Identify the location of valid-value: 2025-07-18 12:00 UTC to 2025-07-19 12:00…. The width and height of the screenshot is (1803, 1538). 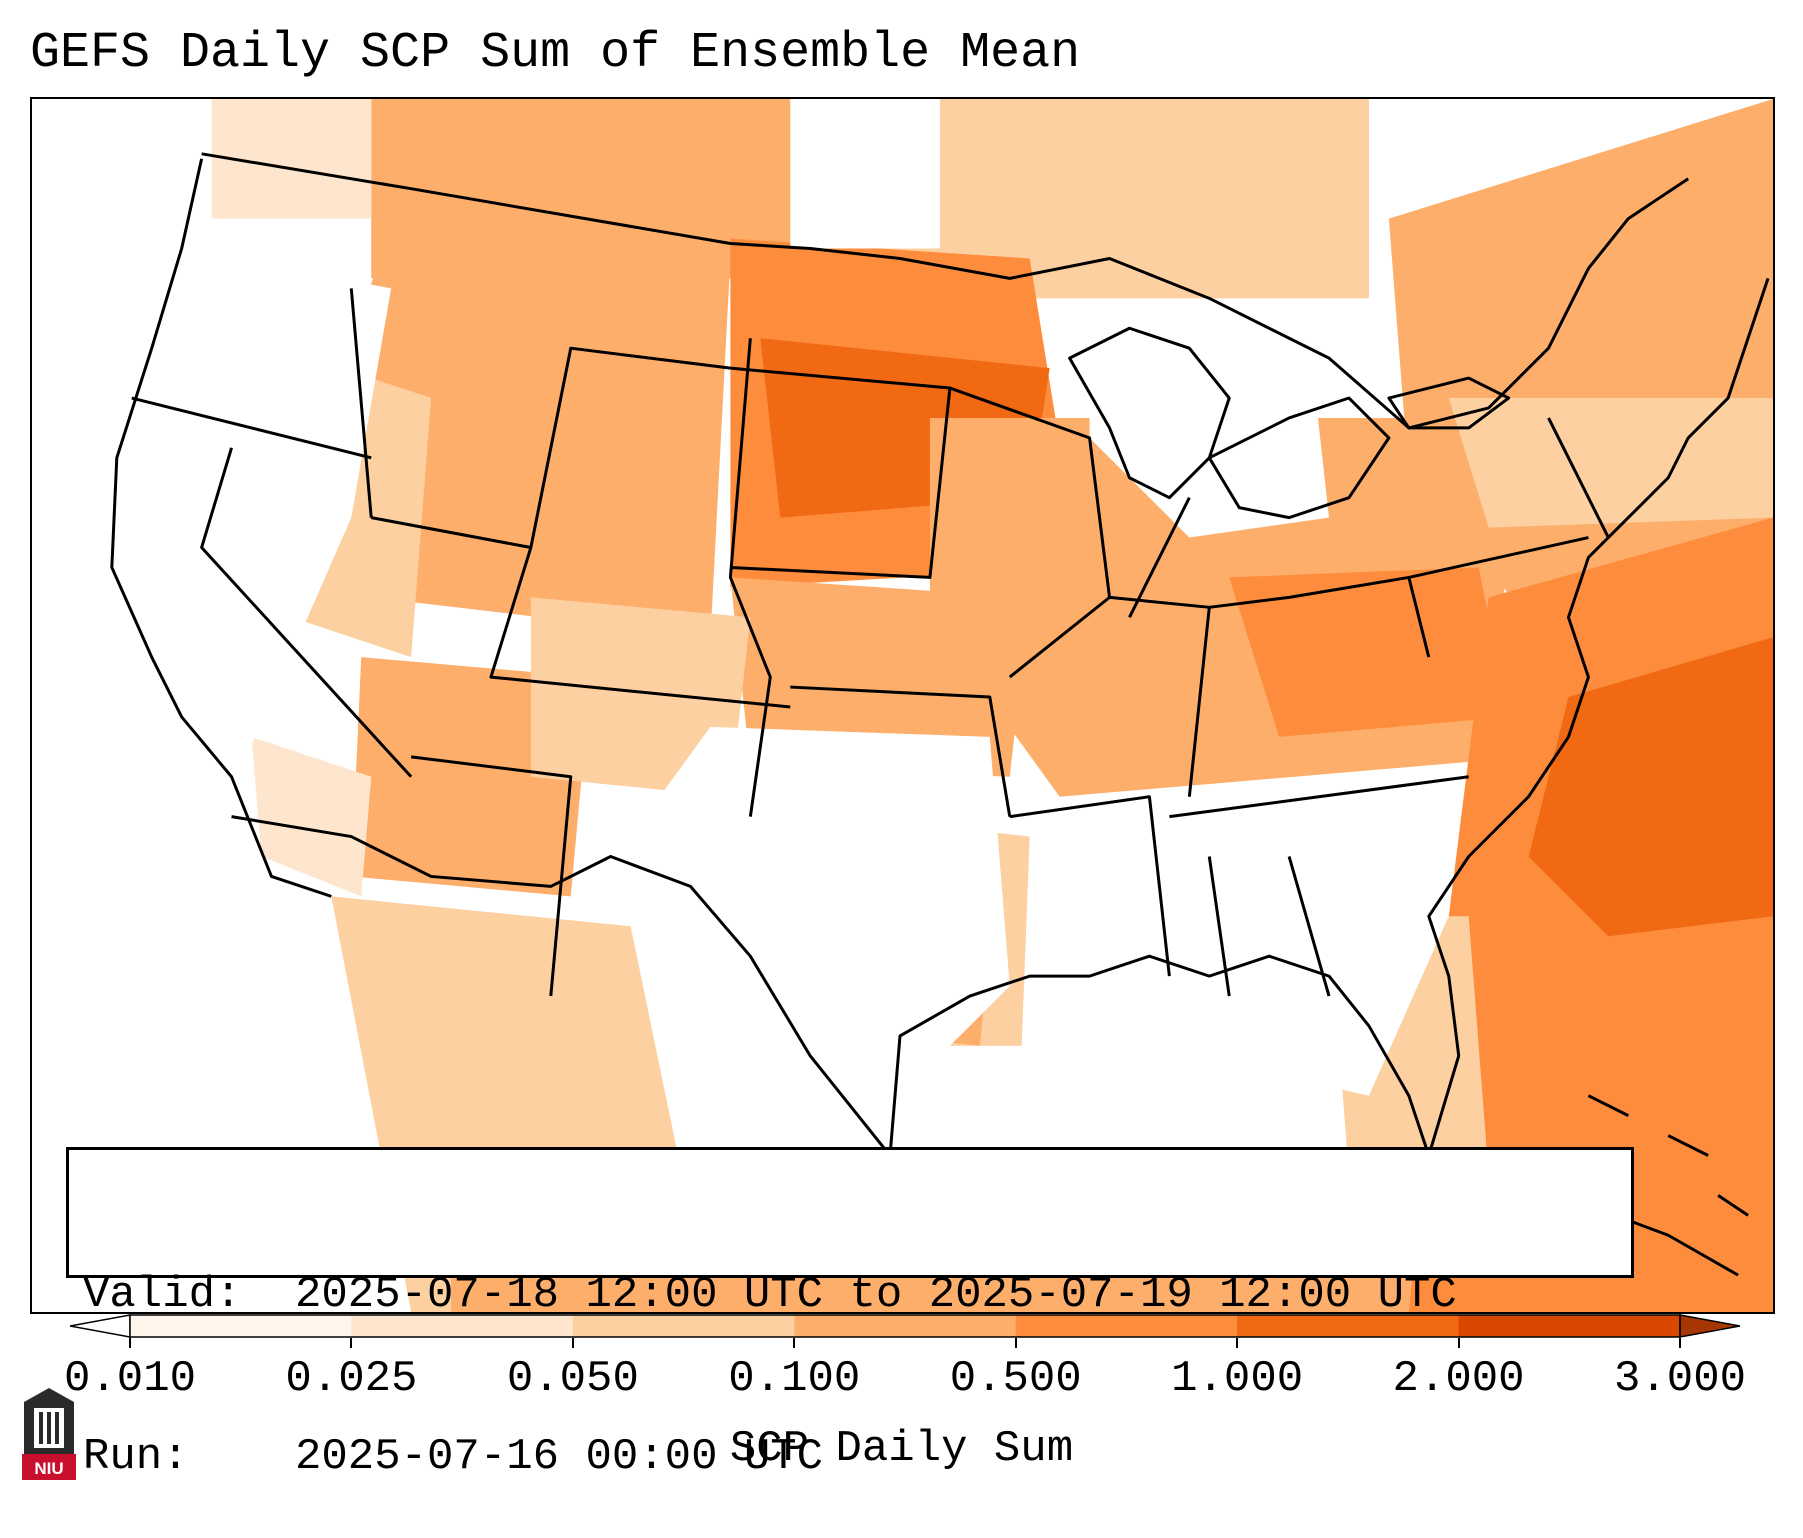
(876, 1295).